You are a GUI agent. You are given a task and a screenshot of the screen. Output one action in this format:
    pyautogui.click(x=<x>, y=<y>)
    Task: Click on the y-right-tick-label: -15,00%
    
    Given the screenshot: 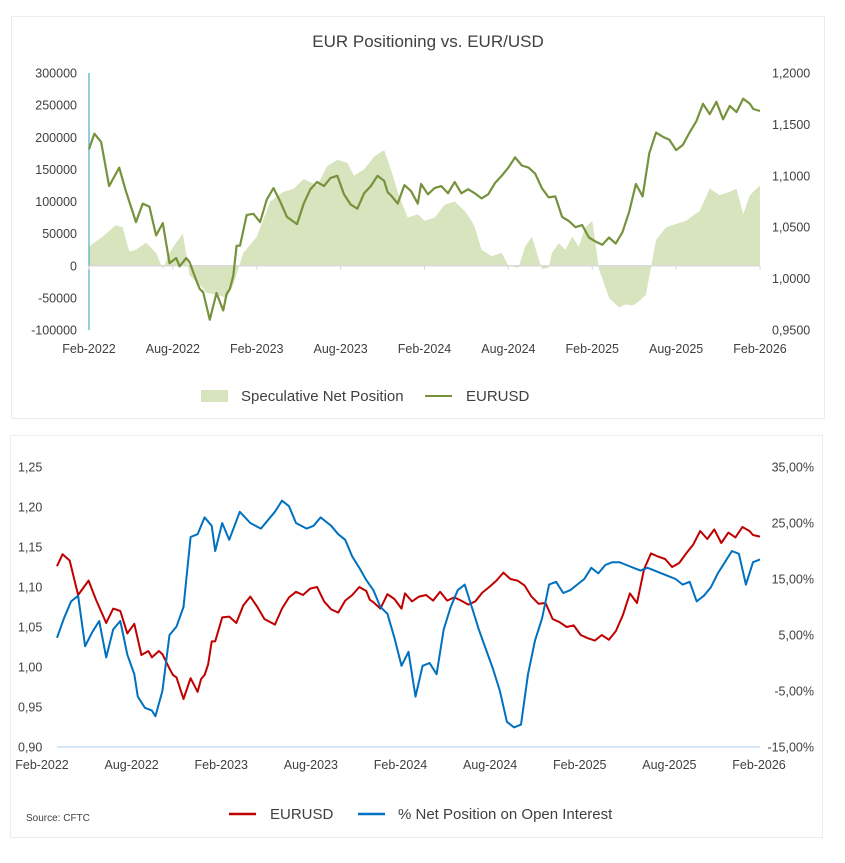 What is the action you would take?
    pyautogui.click(x=790, y=748)
    